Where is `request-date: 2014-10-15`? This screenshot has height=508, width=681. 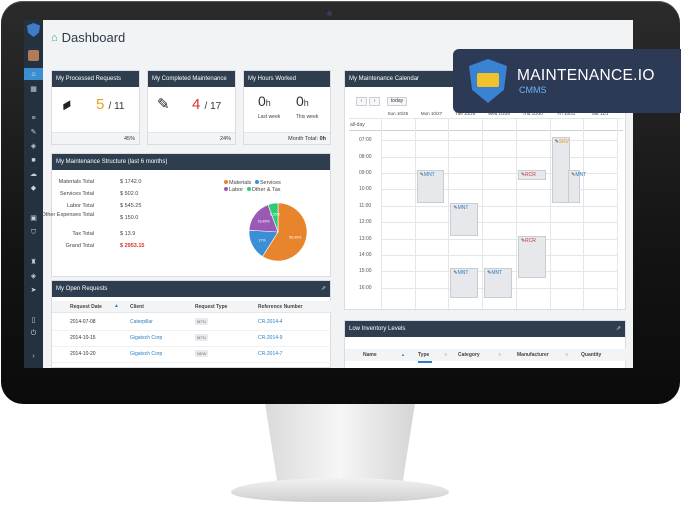
request-date: 2014-10-15 is located at coordinates (83, 338).